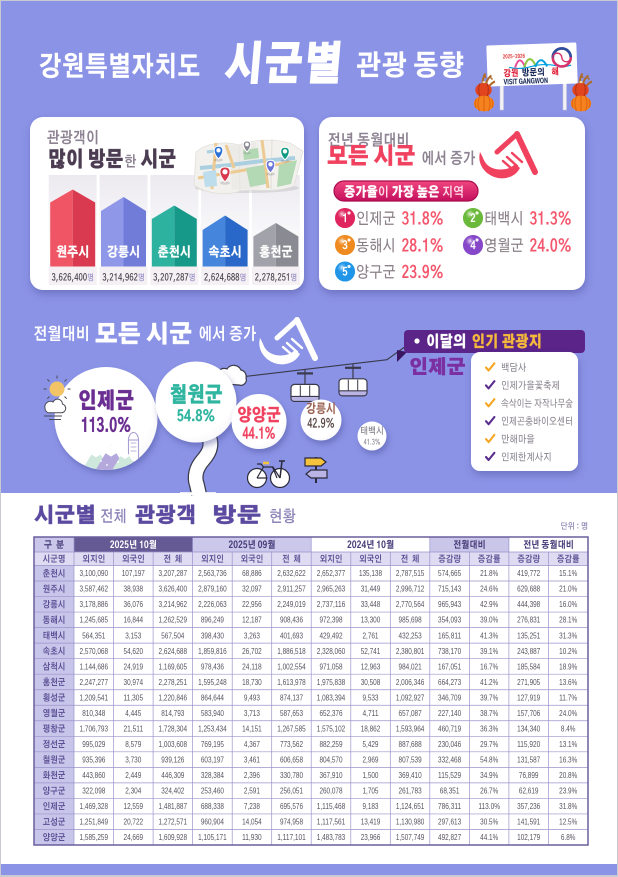 This screenshot has width=618, height=877. I want to click on svg-text: 874,137, so click(292, 697).